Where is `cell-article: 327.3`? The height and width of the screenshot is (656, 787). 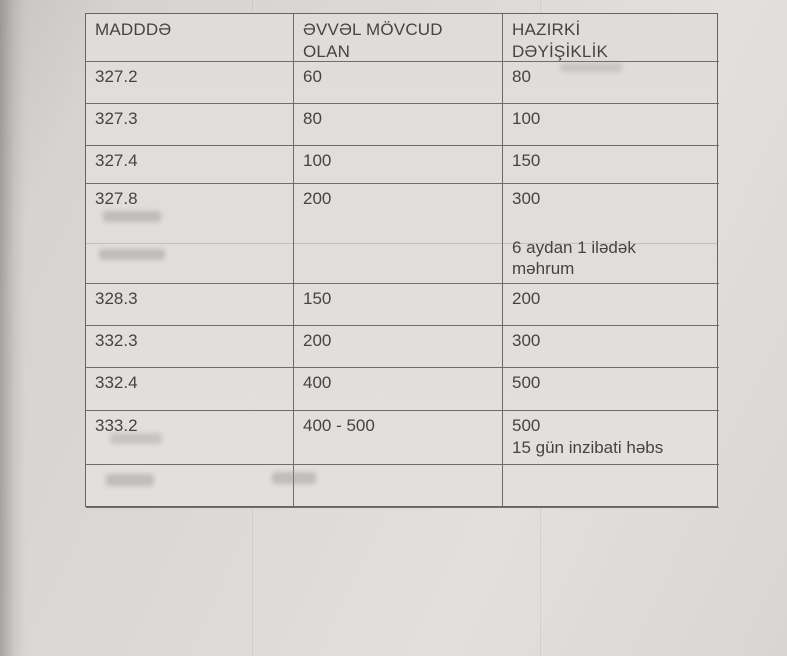
cell-article: 327.3 is located at coordinates (190, 125).